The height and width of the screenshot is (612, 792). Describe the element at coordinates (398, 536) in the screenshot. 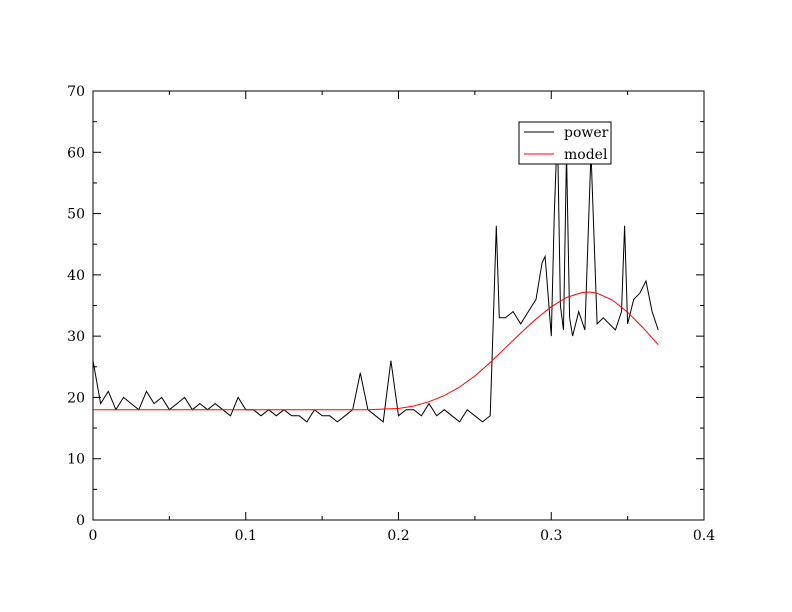

I see `x-tick-label: 0.2` at that location.